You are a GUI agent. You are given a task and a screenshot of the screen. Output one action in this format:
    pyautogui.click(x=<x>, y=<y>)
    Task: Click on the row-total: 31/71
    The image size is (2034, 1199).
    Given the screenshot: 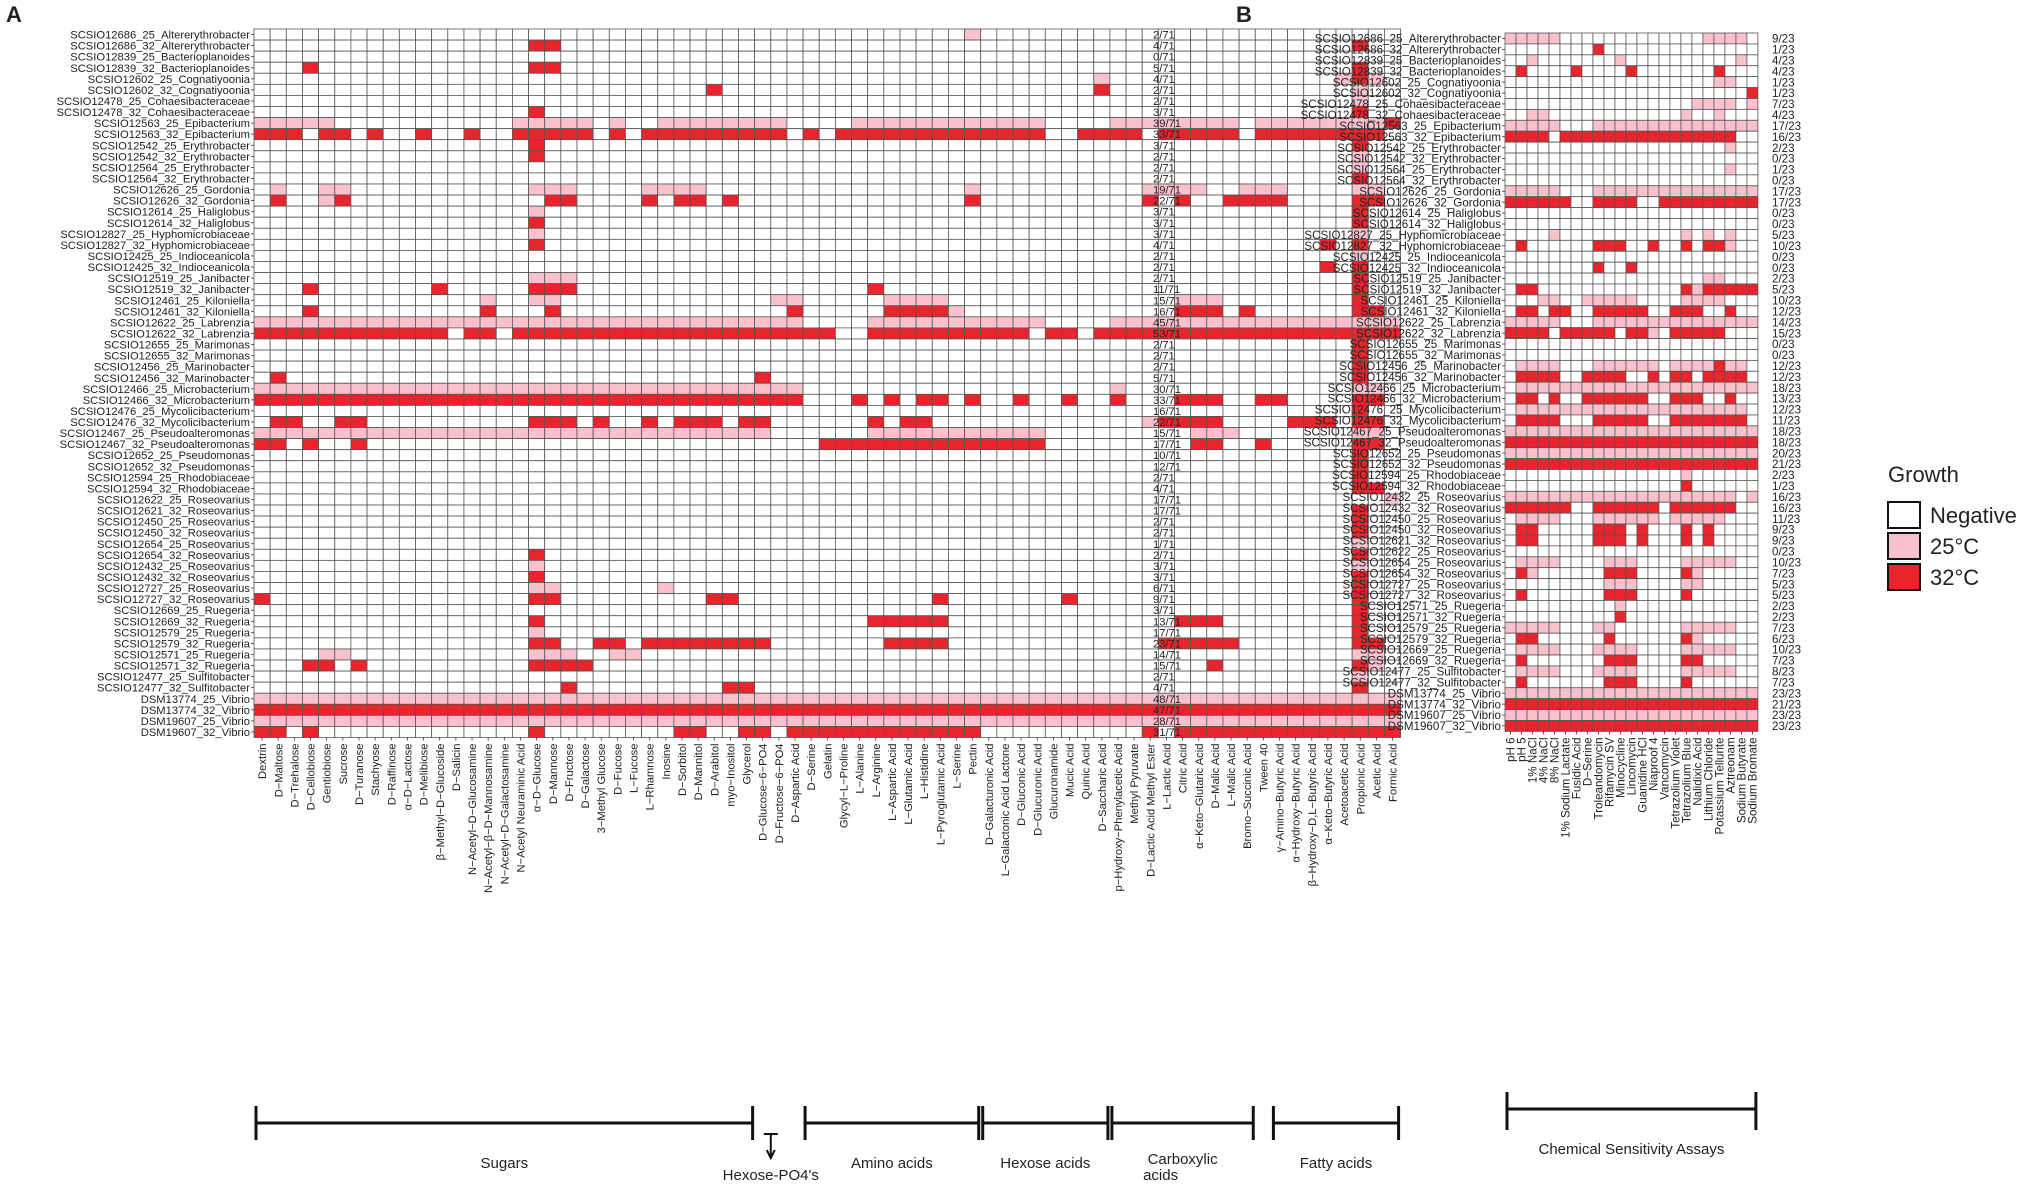 What is the action you would take?
    pyautogui.click(x=1167, y=733)
    